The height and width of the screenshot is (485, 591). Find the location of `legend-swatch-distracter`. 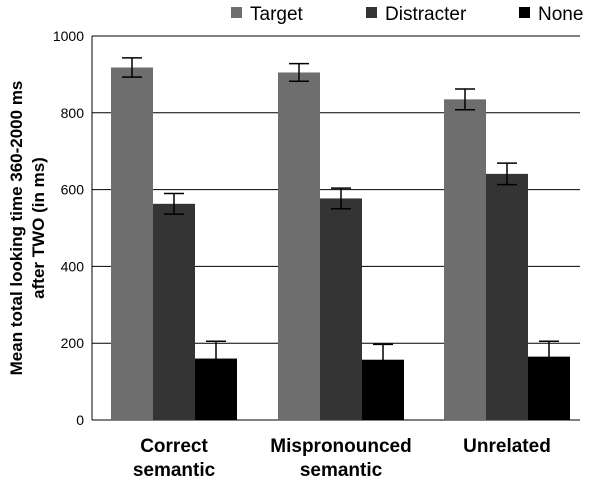

legend-swatch-distracter is located at coordinates (371, 12).